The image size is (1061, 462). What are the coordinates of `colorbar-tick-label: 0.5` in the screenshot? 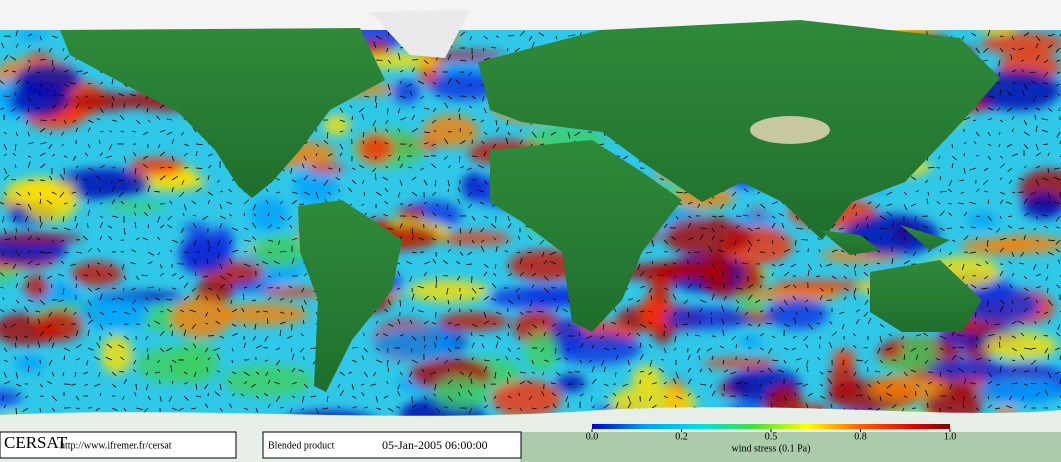 It's located at (771, 436).